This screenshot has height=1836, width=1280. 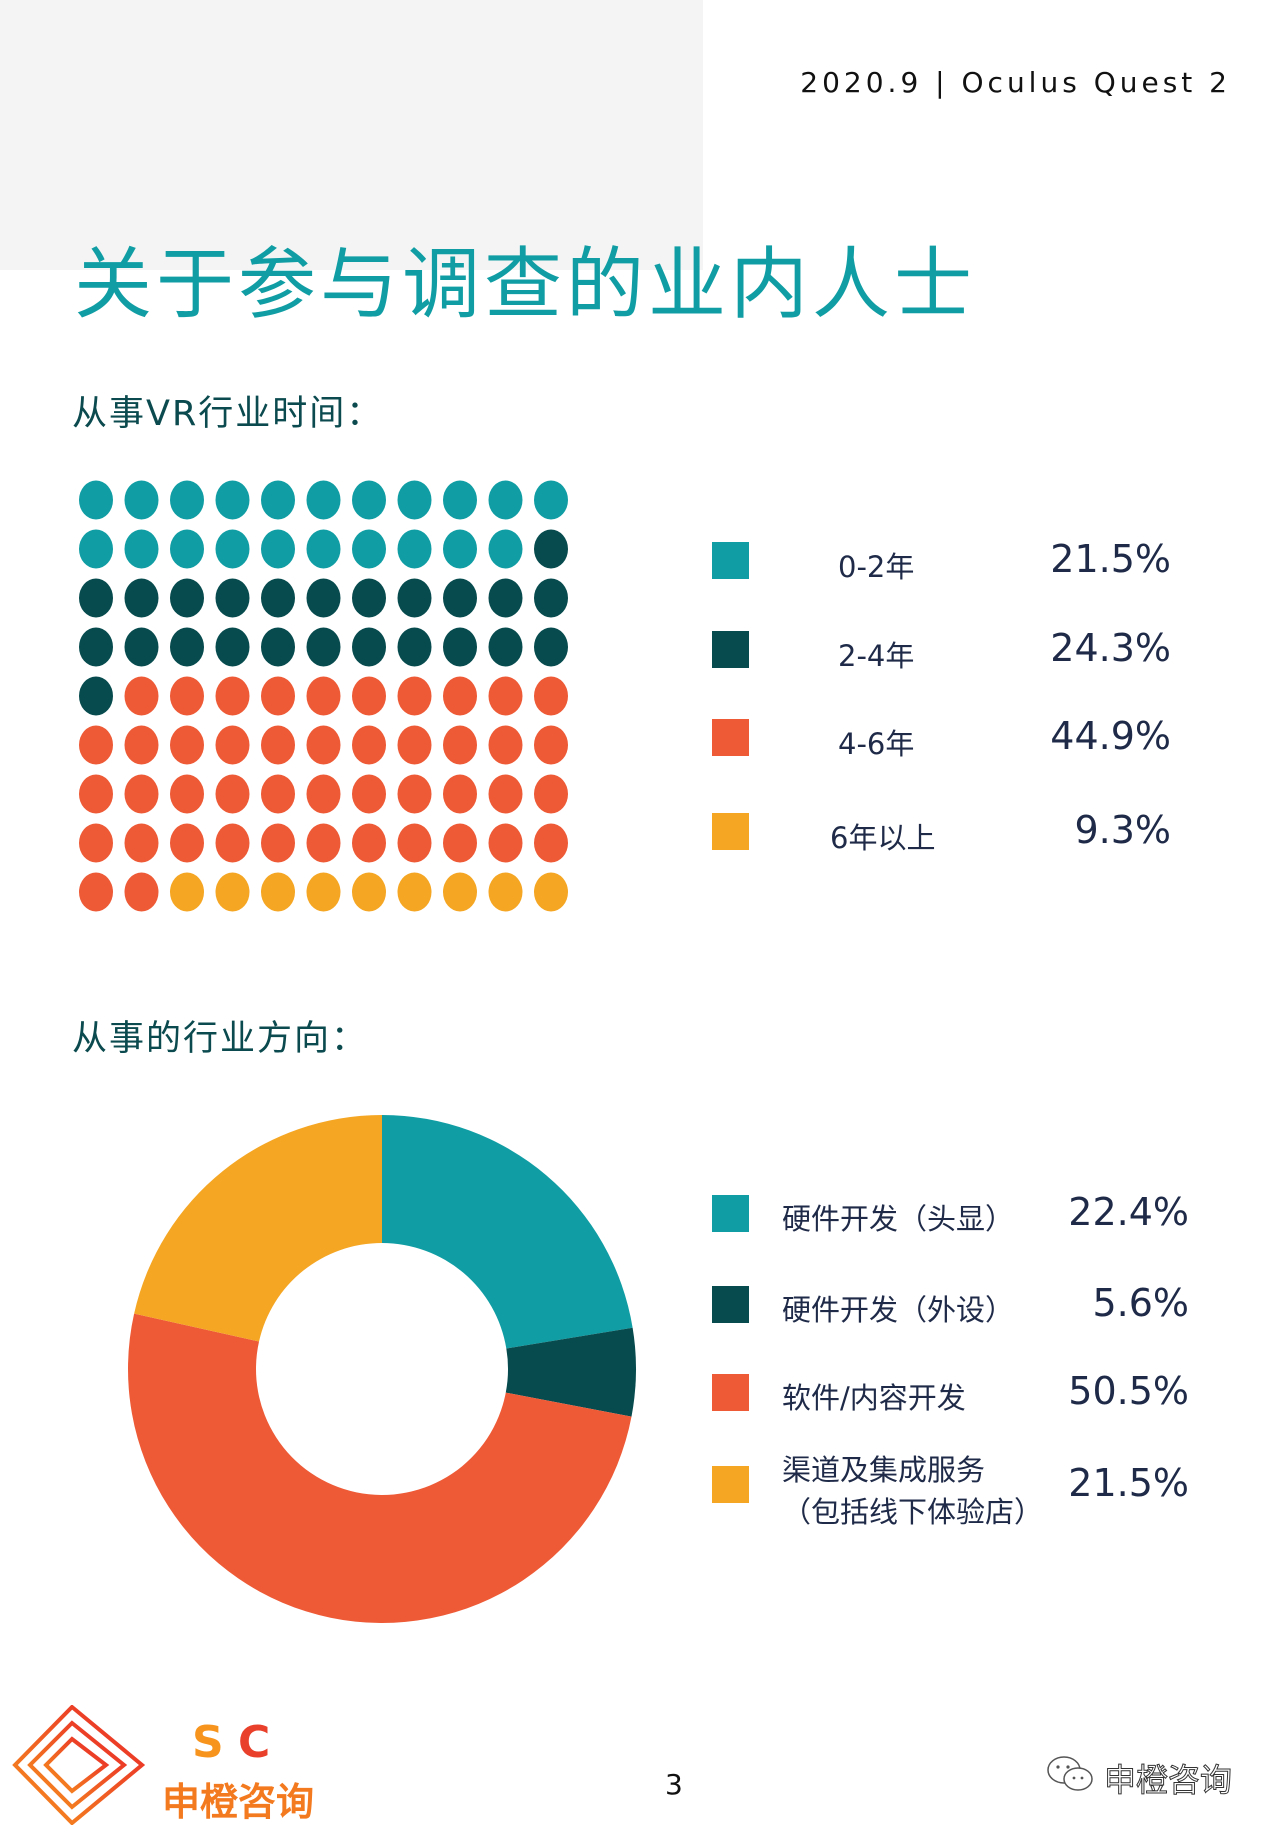 I want to click on legend-value: 9.3%, so click(x=1122, y=830).